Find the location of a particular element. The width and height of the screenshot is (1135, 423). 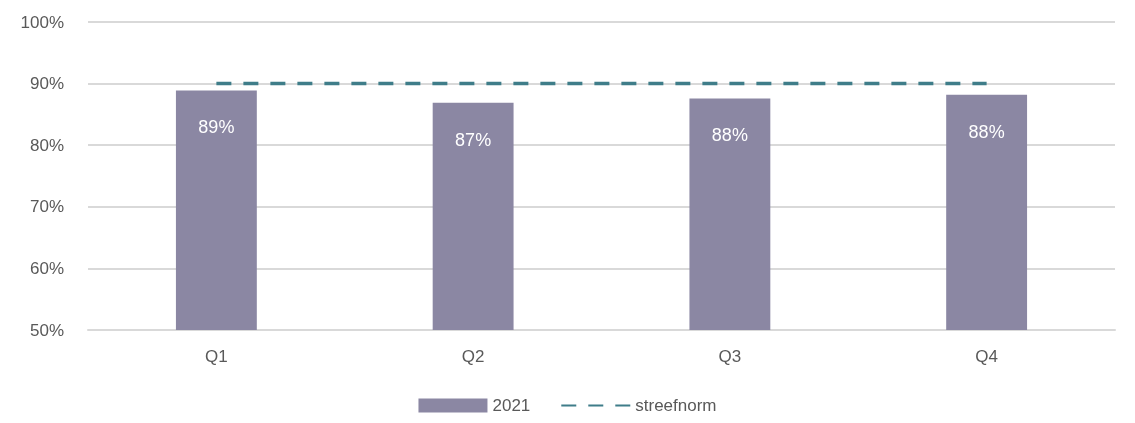

y-tick-label: 100% is located at coordinates (42, 22).